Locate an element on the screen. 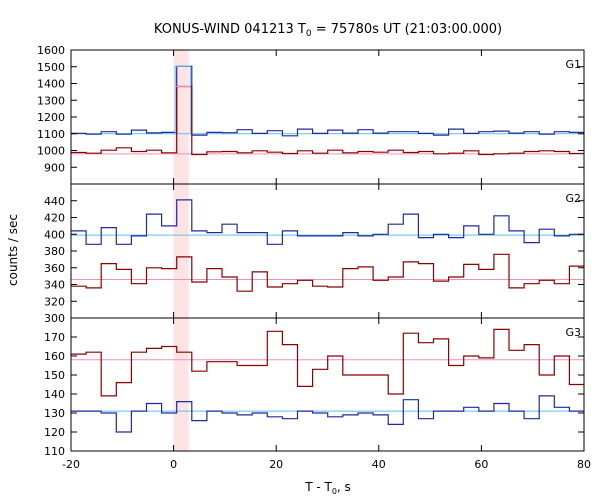  series-red-g1 is located at coordinates (327, 120).